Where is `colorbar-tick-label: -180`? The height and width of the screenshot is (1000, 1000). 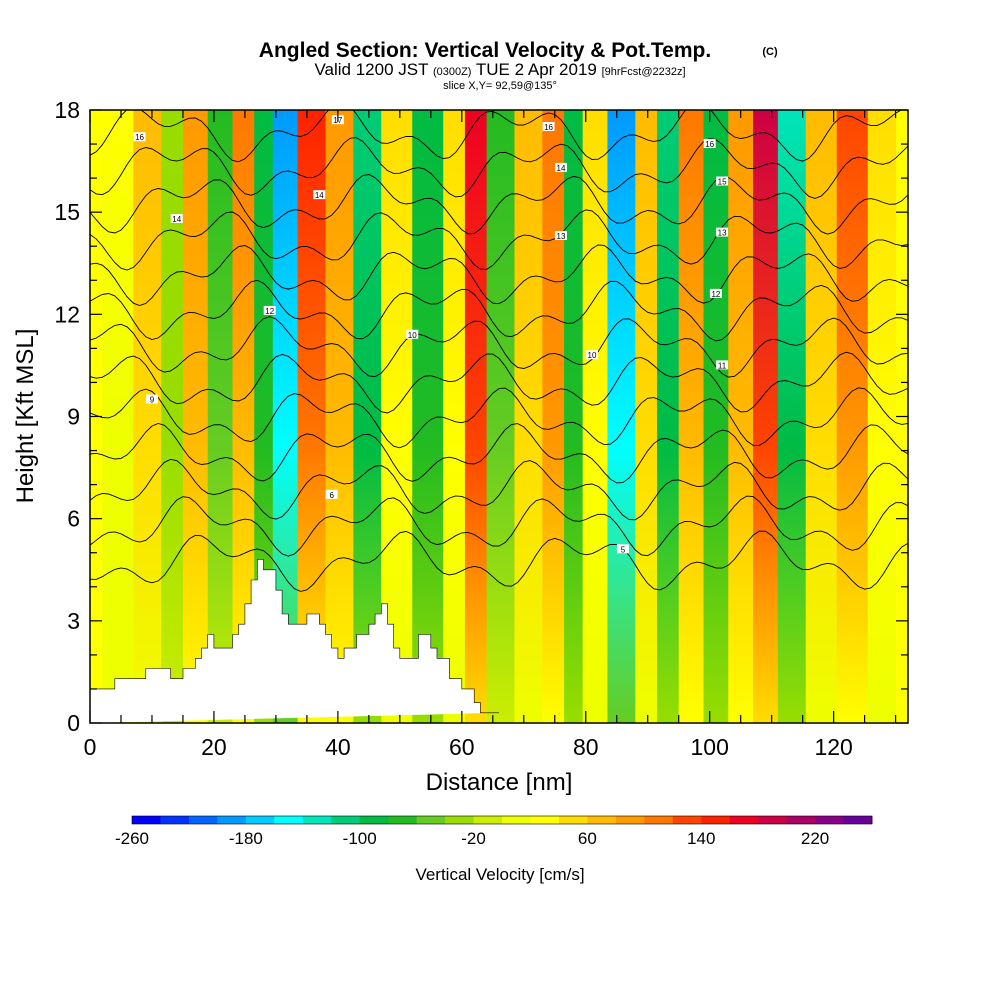 colorbar-tick-label: -180 is located at coordinates (246, 838).